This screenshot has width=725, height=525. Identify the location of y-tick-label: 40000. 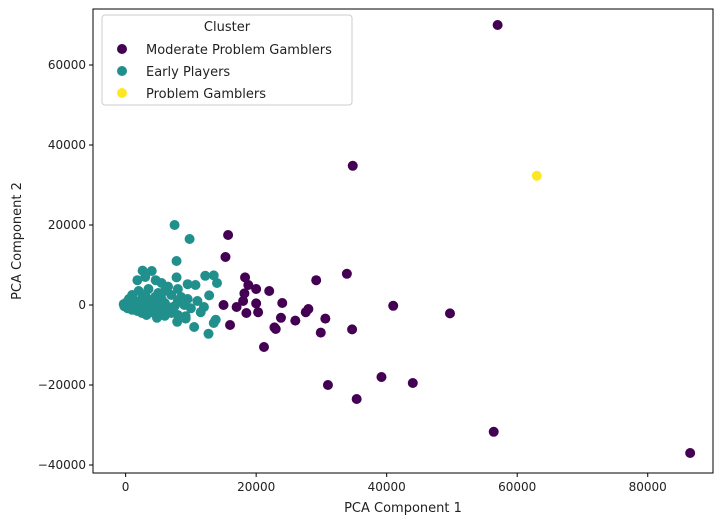
(67, 145).